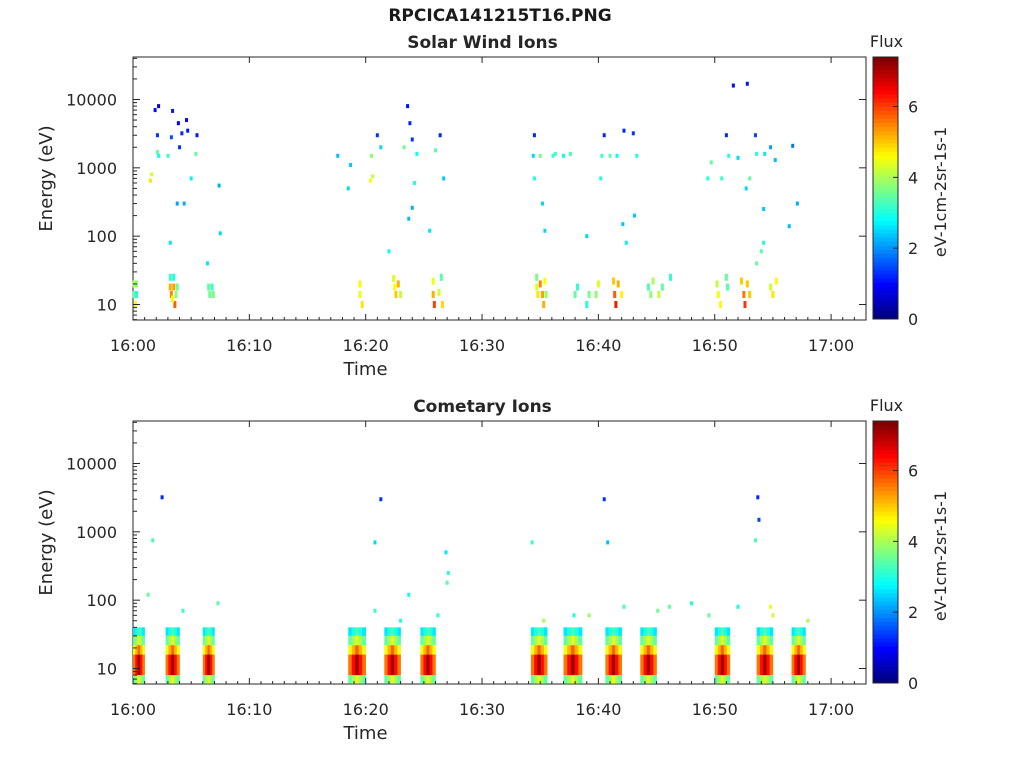  I want to click on x-tick-label: 16:30, so click(482, 709).